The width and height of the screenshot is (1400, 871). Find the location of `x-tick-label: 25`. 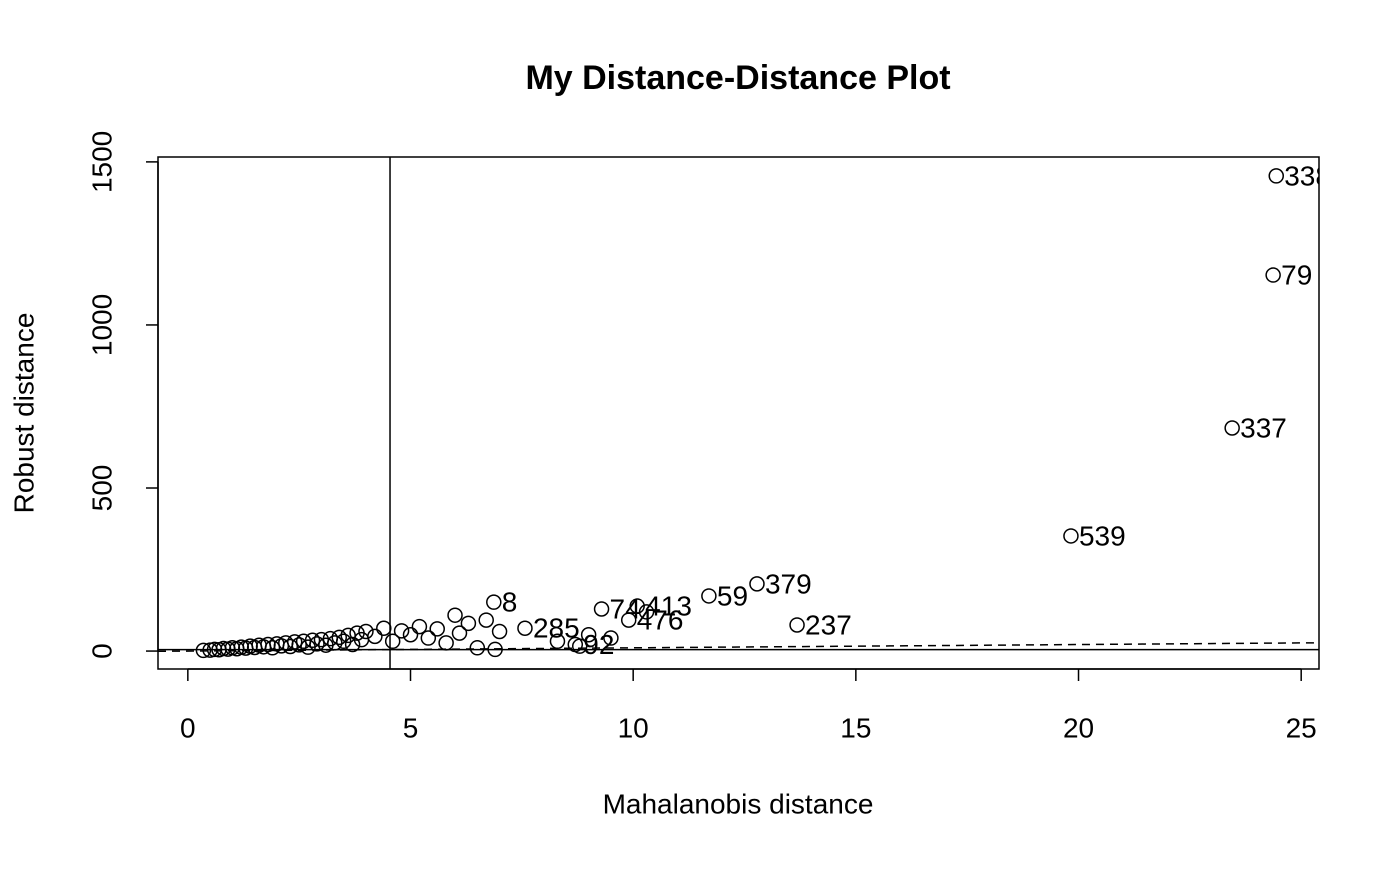

x-tick-label: 25 is located at coordinates (1301, 727).